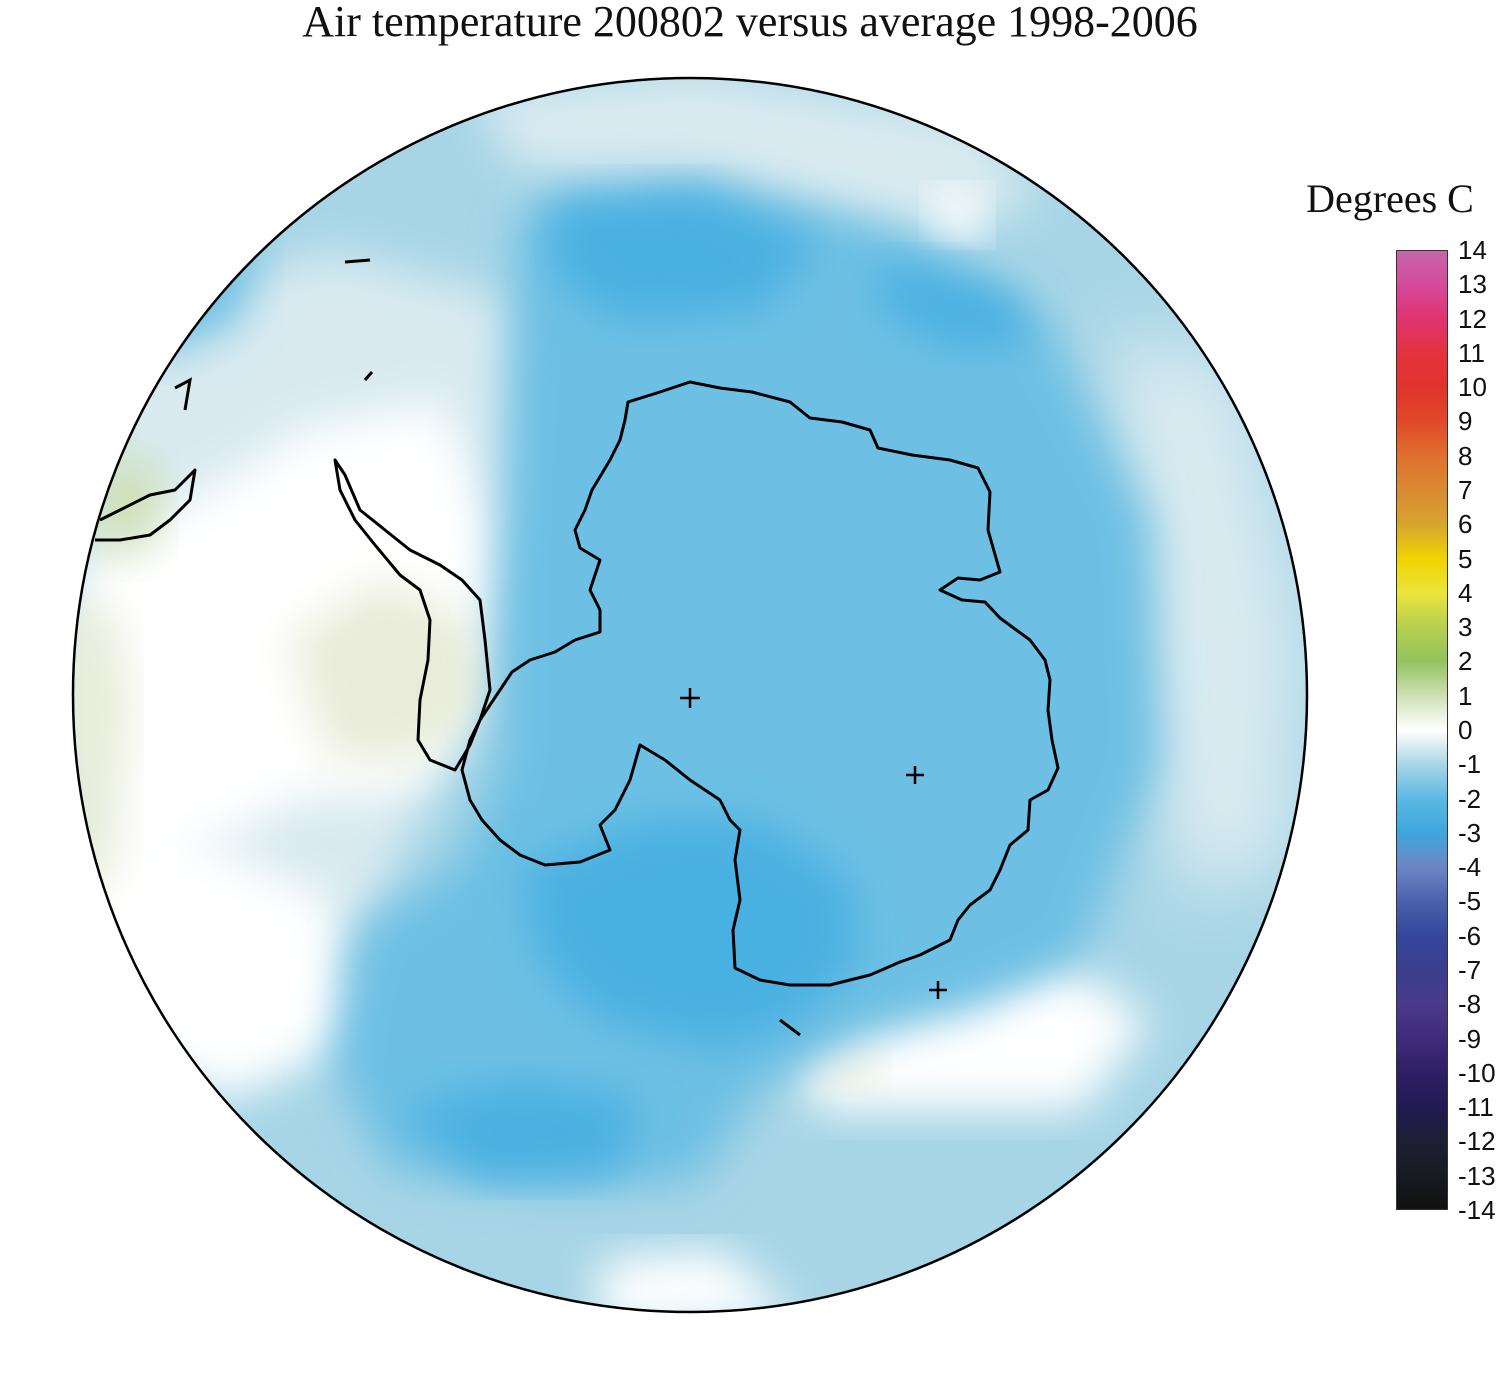 The width and height of the screenshot is (1500, 1373). What do you see at coordinates (1471, 352) in the screenshot?
I see `colorbar-tick-label: 11` at bounding box center [1471, 352].